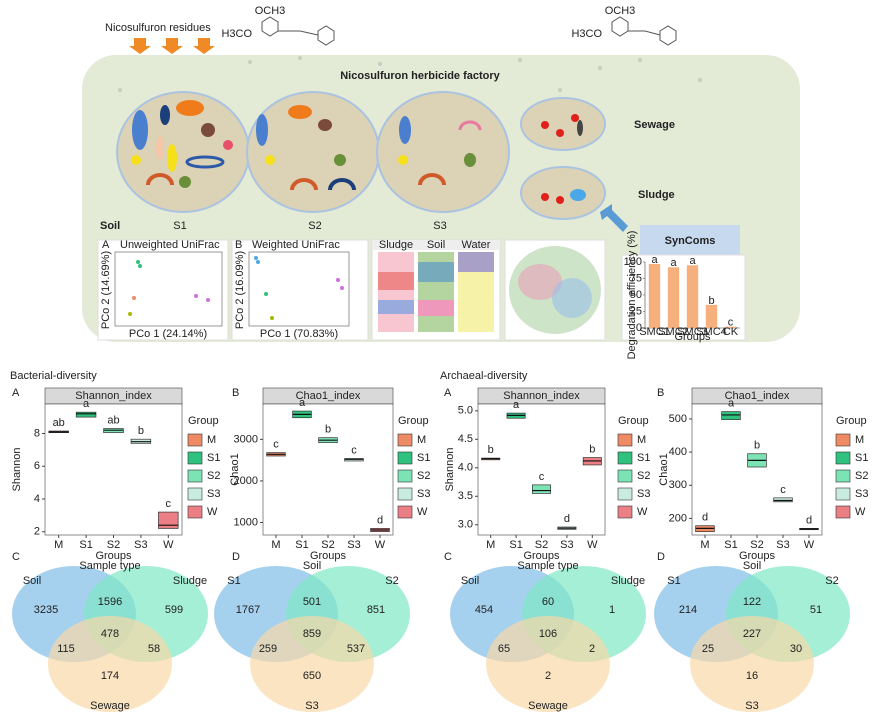 This screenshot has height=716, width=875. Describe the element at coordinates (312, 566) in the screenshot. I see `venn-title: Soil` at that location.